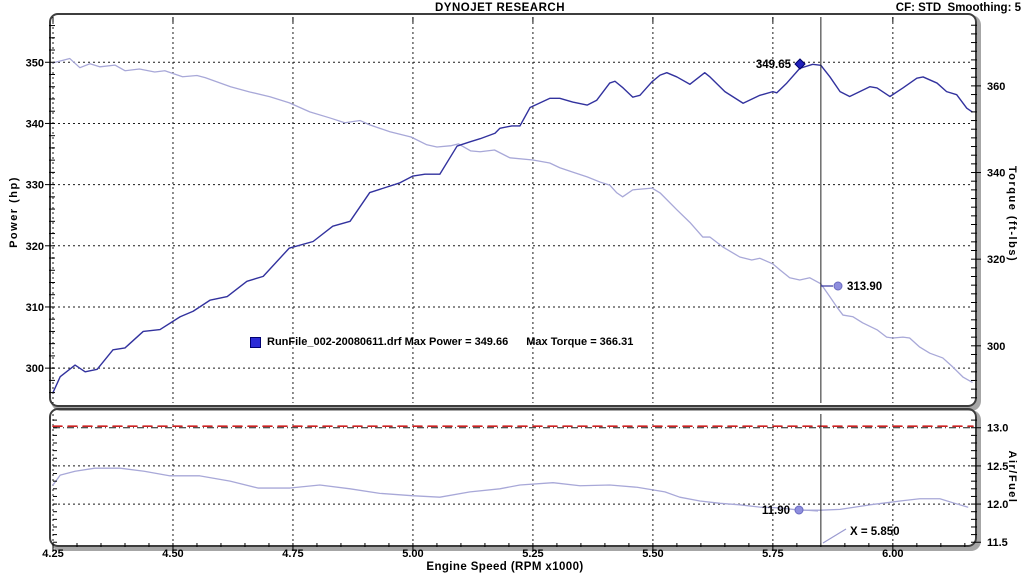 The image size is (1024, 575). What do you see at coordinates (838, 286) in the screenshot?
I see `annotation-marker-torque-readout` at bounding box center [838, 286].